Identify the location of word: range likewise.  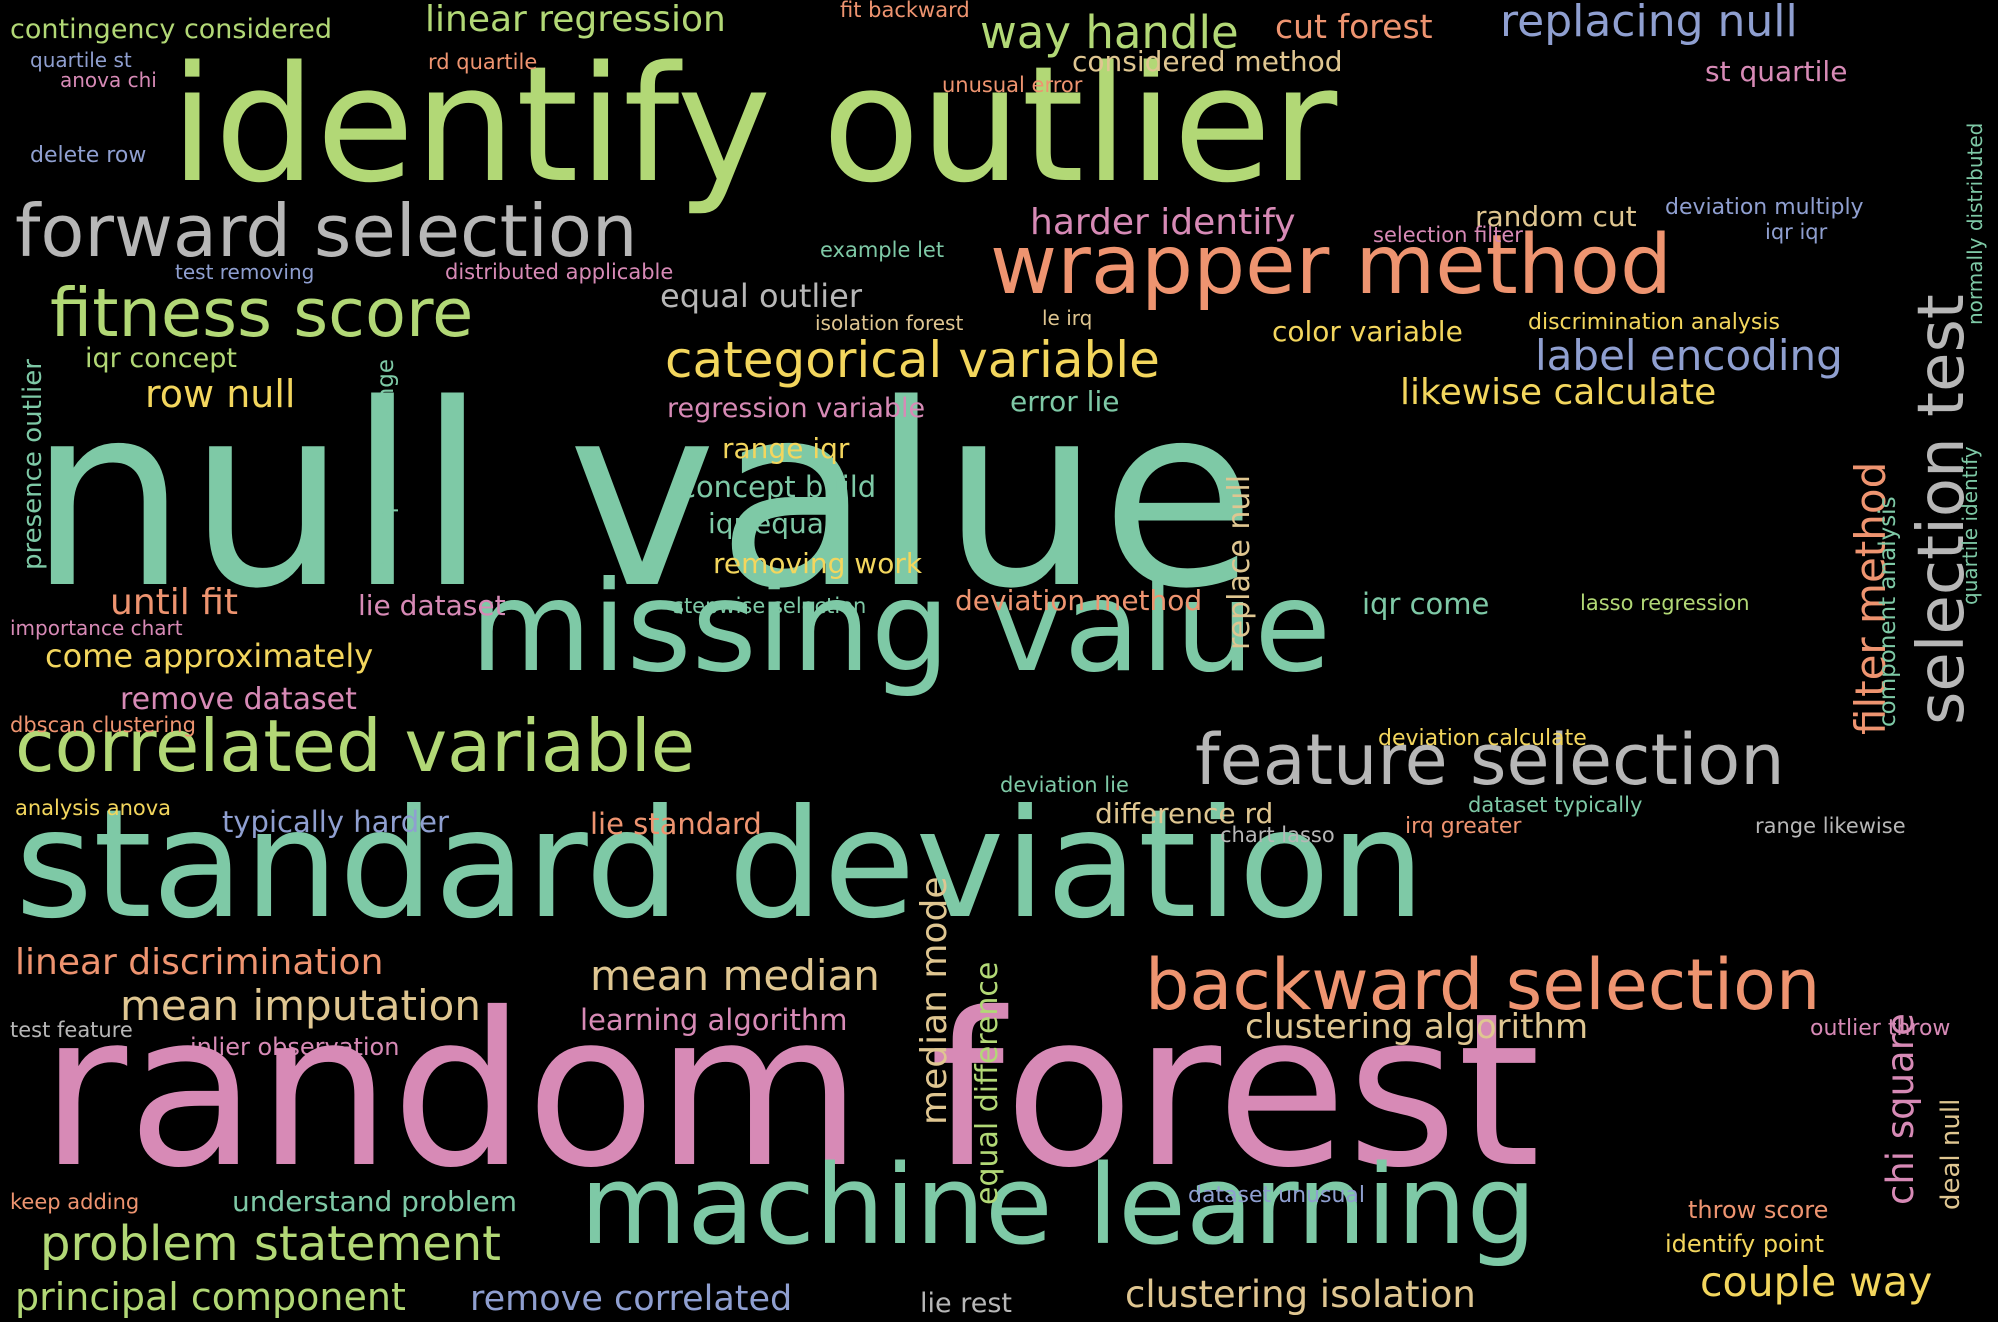
(1830, 826).